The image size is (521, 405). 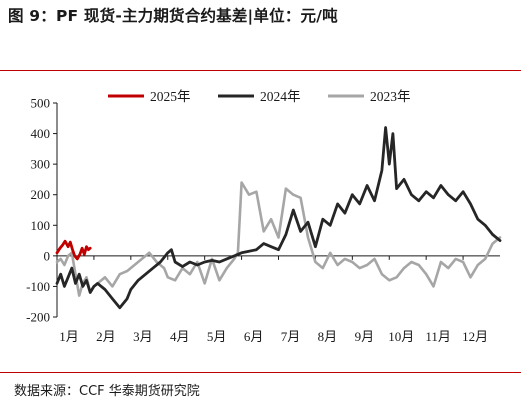 What do you see at coordinates (217, 336) in the screenshot?
I see `x-tick-label: 5月` at bounding box center [217, 336].